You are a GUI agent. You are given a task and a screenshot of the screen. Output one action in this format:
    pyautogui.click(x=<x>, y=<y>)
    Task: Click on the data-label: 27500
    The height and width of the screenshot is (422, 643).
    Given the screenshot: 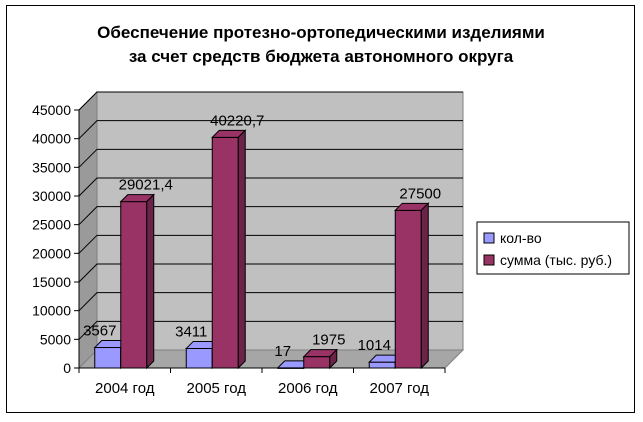 What is the action you would take?
    pyautogui.click(x=420, y=193)
    